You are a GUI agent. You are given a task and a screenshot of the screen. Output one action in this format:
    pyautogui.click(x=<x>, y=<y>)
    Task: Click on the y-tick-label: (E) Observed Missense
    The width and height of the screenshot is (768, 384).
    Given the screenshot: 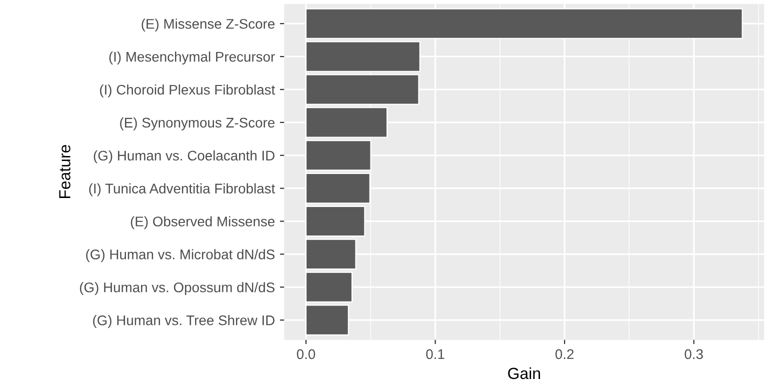 What is the action you would take?
    pyautogui.click(x=202, y=223)
    